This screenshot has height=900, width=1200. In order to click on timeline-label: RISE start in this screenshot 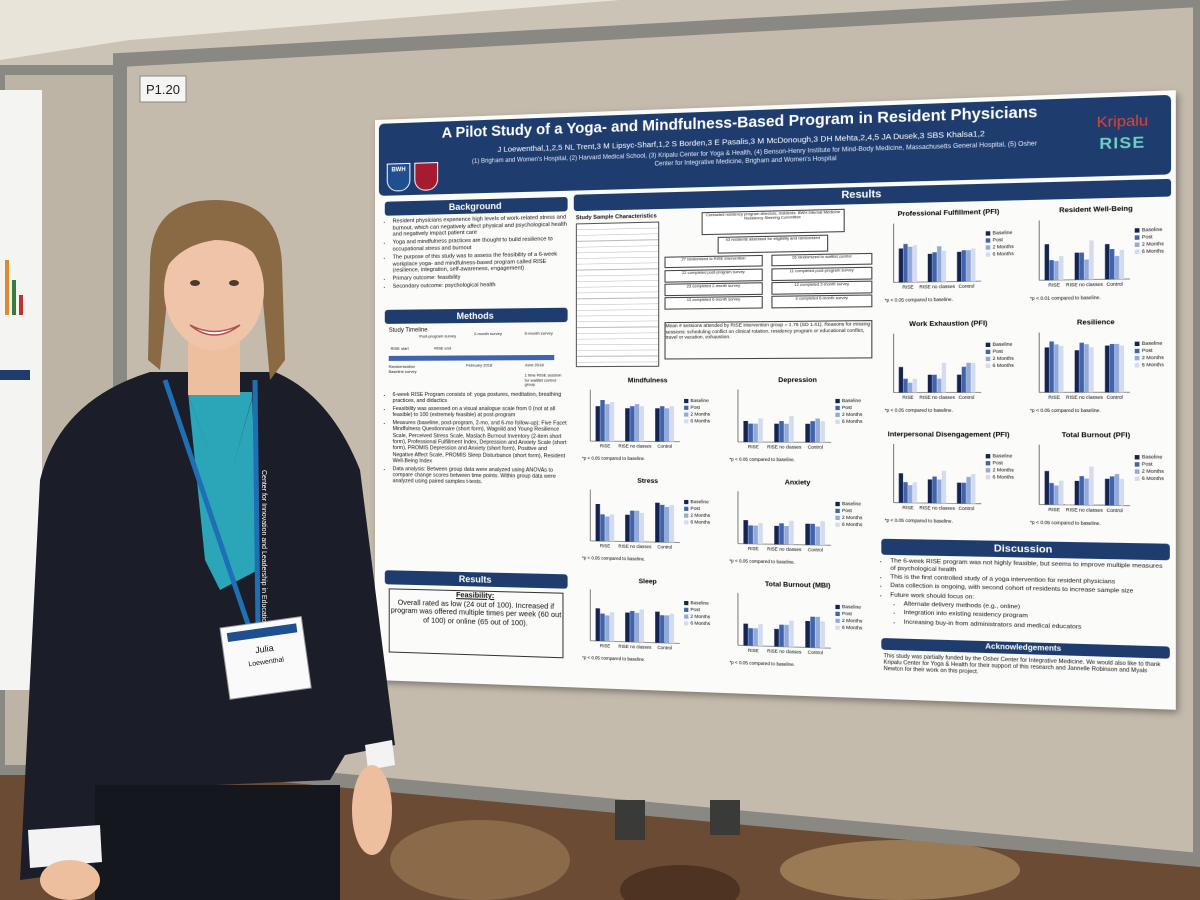, I will do `click(410, 349)`.